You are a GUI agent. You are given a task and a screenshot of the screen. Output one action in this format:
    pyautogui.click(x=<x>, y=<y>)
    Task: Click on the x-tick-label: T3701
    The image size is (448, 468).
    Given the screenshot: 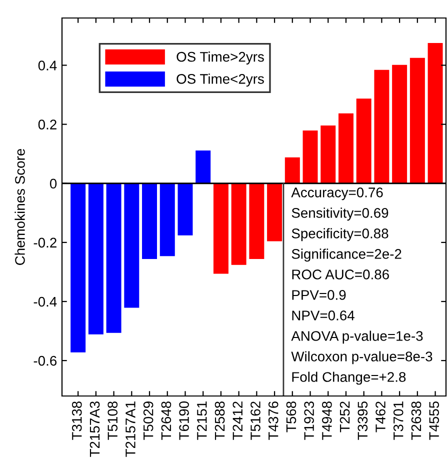 What is the action you would take?
    pyautogui.click(x=398, y=421)
    